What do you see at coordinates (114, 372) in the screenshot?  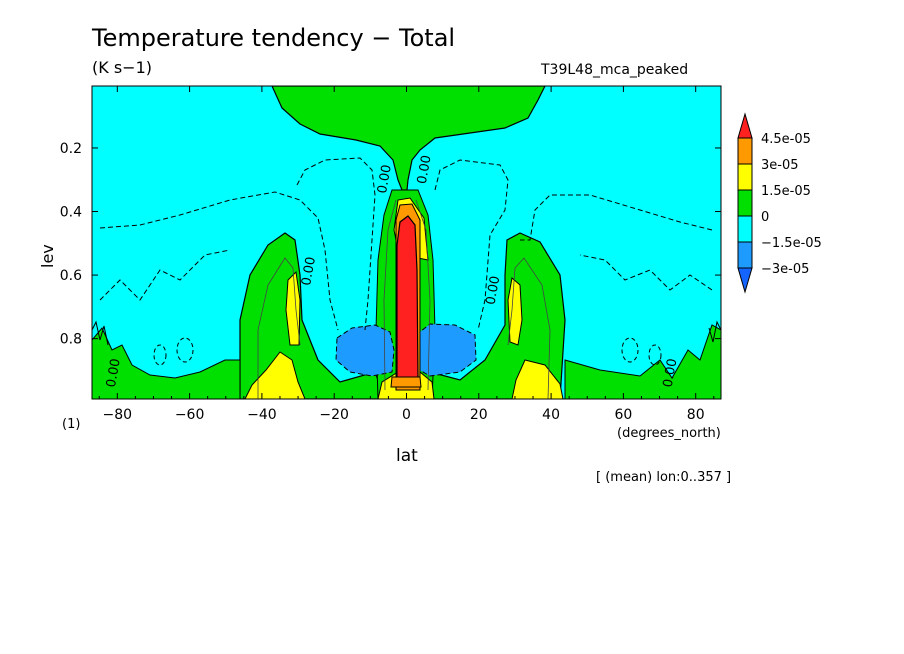 I see `contour-label-4: 0.00` at bounding box center [114, 372].